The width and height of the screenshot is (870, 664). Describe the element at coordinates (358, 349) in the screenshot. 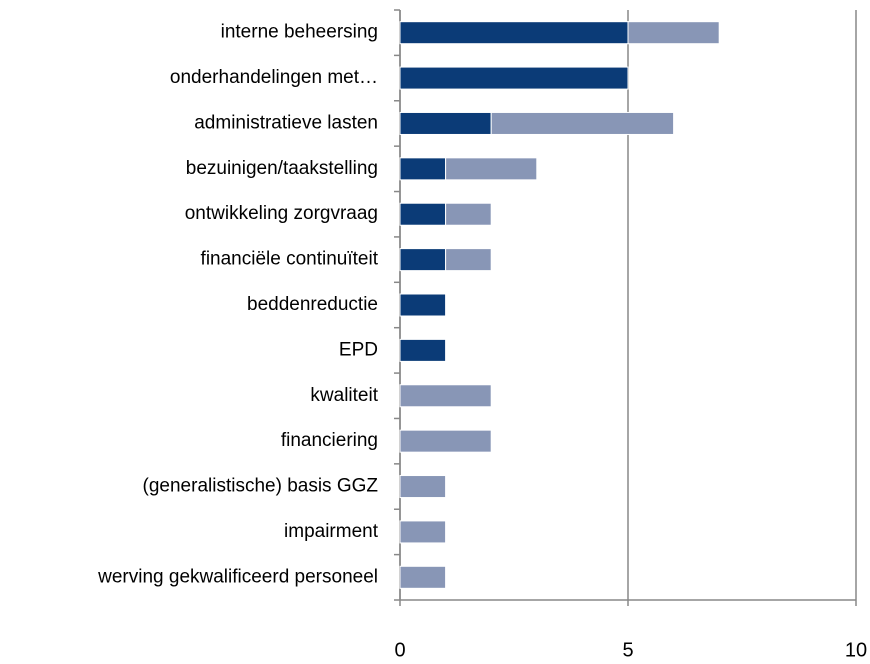

I see `y-tick-label: EPD` at that location.